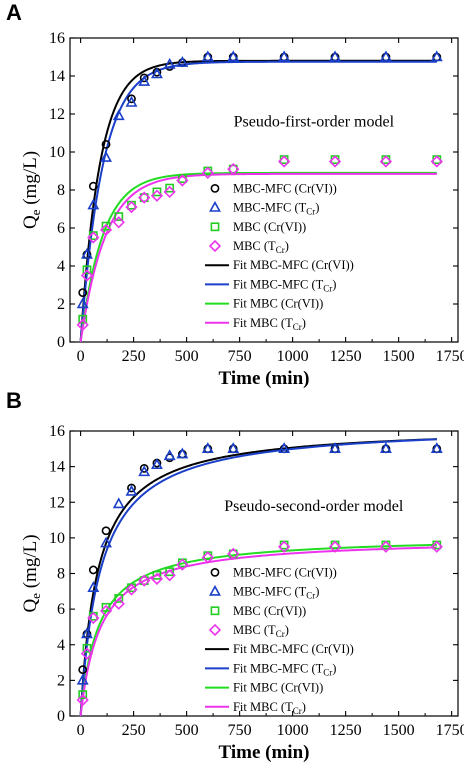 The height and width of the screenshot is (762, 464). What do you see at coordinates (450, 356) in the screenshot?
I see `x-tick-label: 1750` at bounding box center [450, 356].